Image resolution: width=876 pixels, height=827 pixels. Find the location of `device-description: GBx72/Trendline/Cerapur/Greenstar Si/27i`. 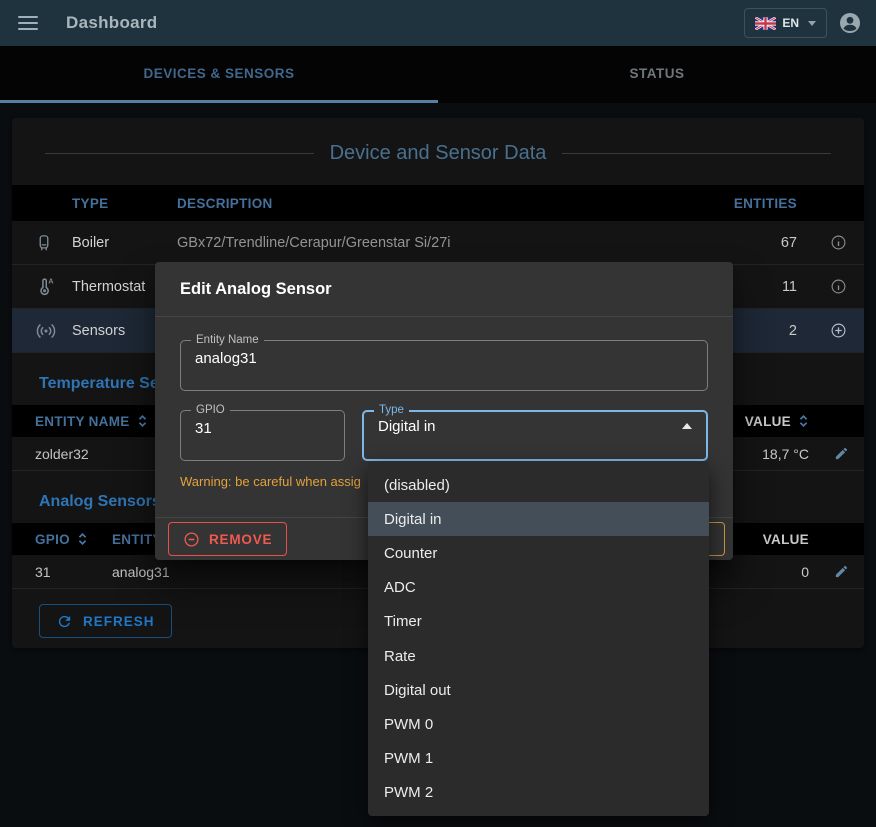

device-description: GBx72/Trendline/Cerapur/Greenstar Si/27i is located at coordinates (314, 242).